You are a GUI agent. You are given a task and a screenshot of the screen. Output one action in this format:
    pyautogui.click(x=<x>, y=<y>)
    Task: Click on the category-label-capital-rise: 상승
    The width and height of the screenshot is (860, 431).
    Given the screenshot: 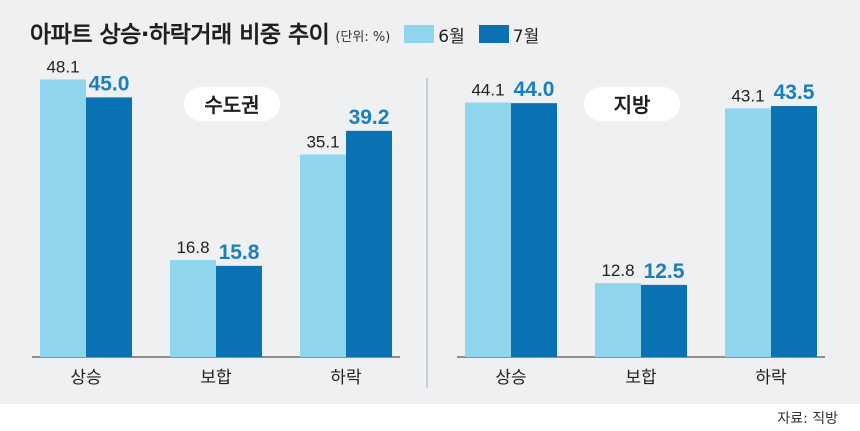 What is the action you would take?
    pyautogui.click(x=85, y=378)
    